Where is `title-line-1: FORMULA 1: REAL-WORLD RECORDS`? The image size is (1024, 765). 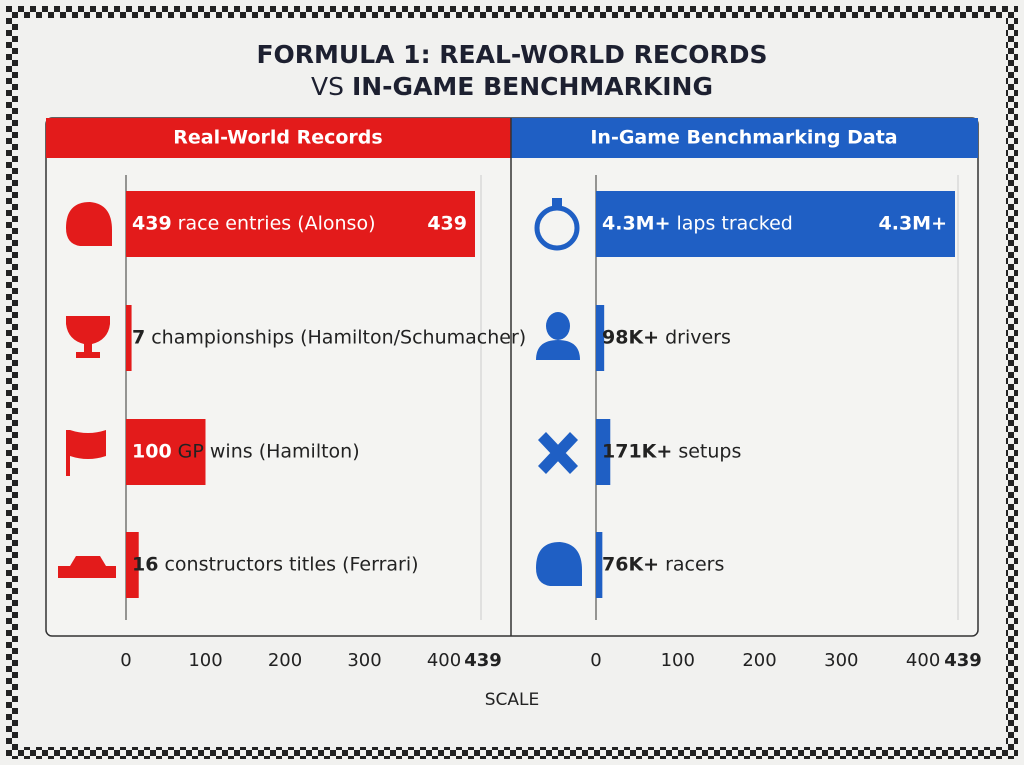
title-line-1: FORMULA 1: REAL-WORLD RECORDS is located at coordinates (511, 54).